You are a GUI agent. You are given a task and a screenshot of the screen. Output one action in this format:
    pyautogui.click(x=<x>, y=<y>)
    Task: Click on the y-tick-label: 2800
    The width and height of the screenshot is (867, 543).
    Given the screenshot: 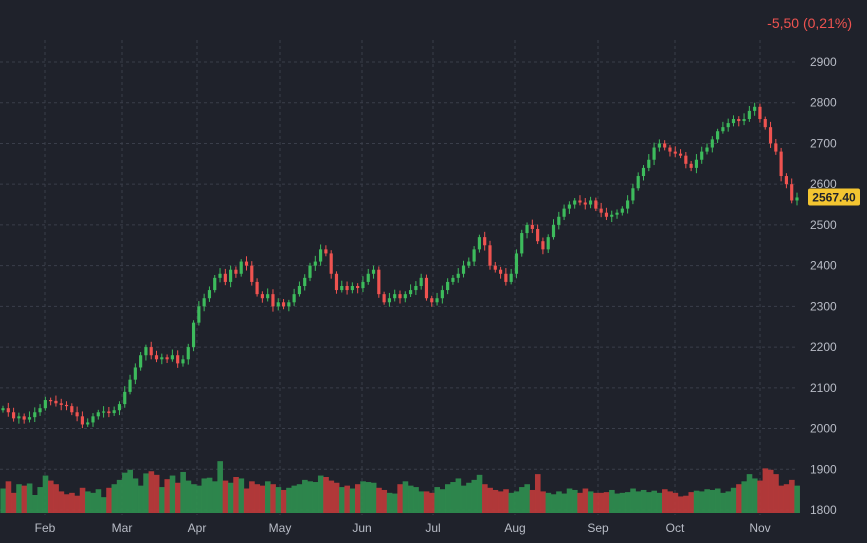 What is the action you would take?
    pyautogui.click(x=823, y=103)
    